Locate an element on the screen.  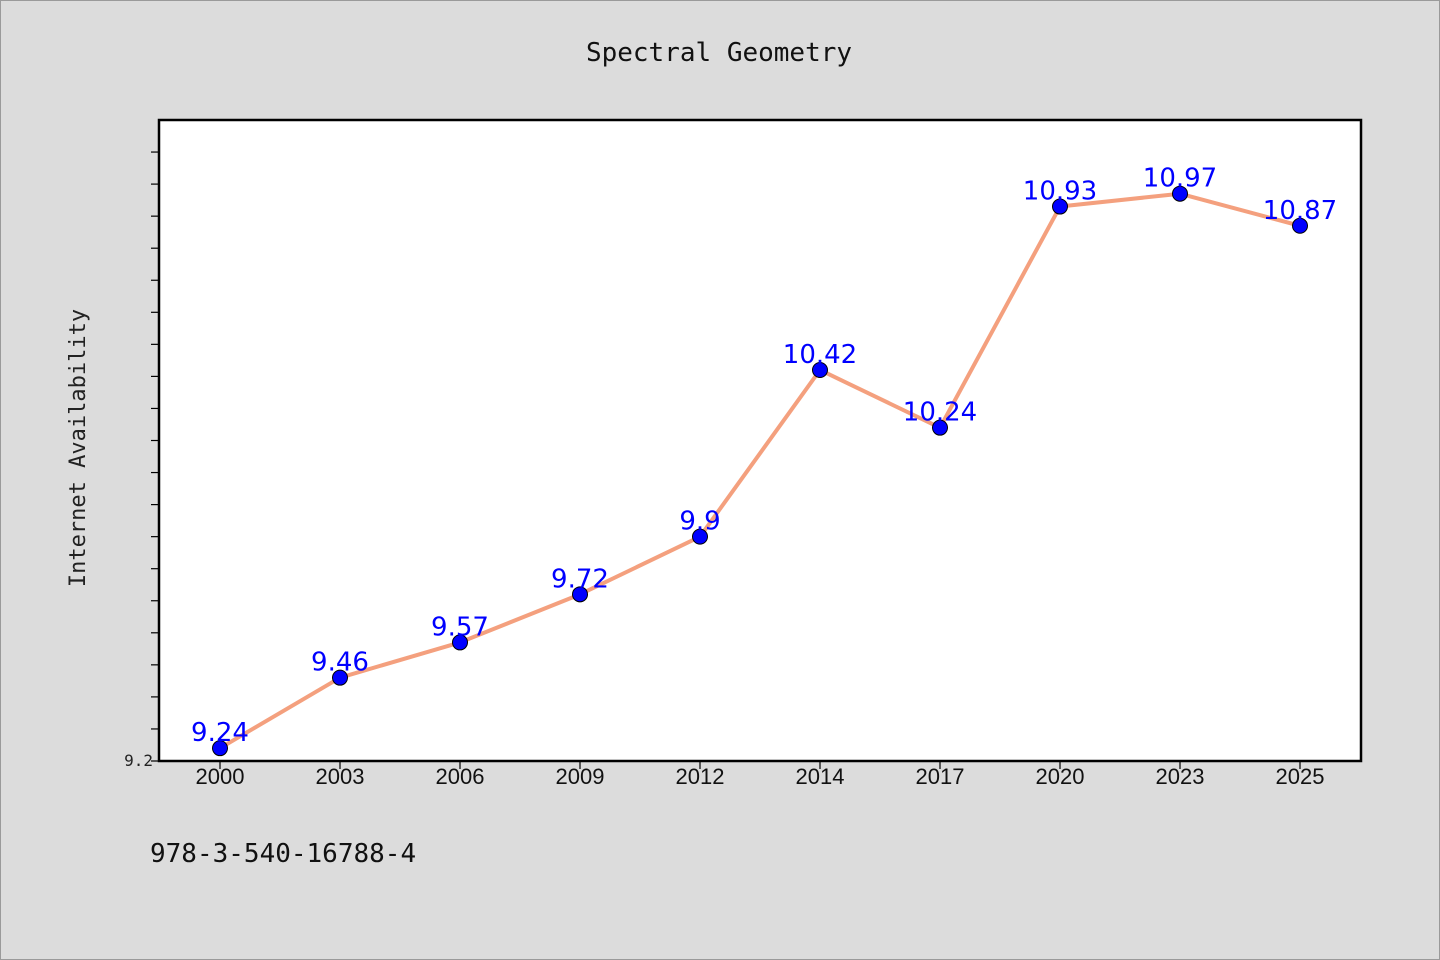
data-label: 9.46 is located at coordinates (340, 663).